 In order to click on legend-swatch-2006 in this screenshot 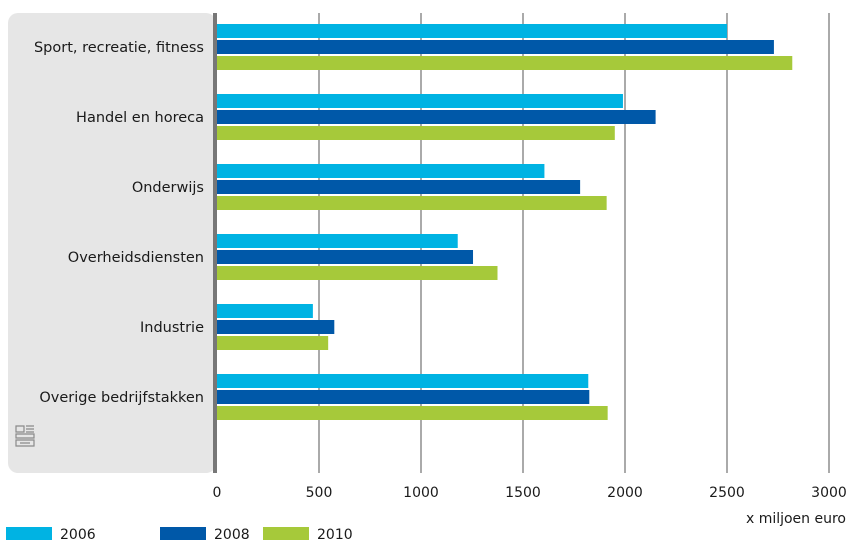, I will do `click(29, 533)`.